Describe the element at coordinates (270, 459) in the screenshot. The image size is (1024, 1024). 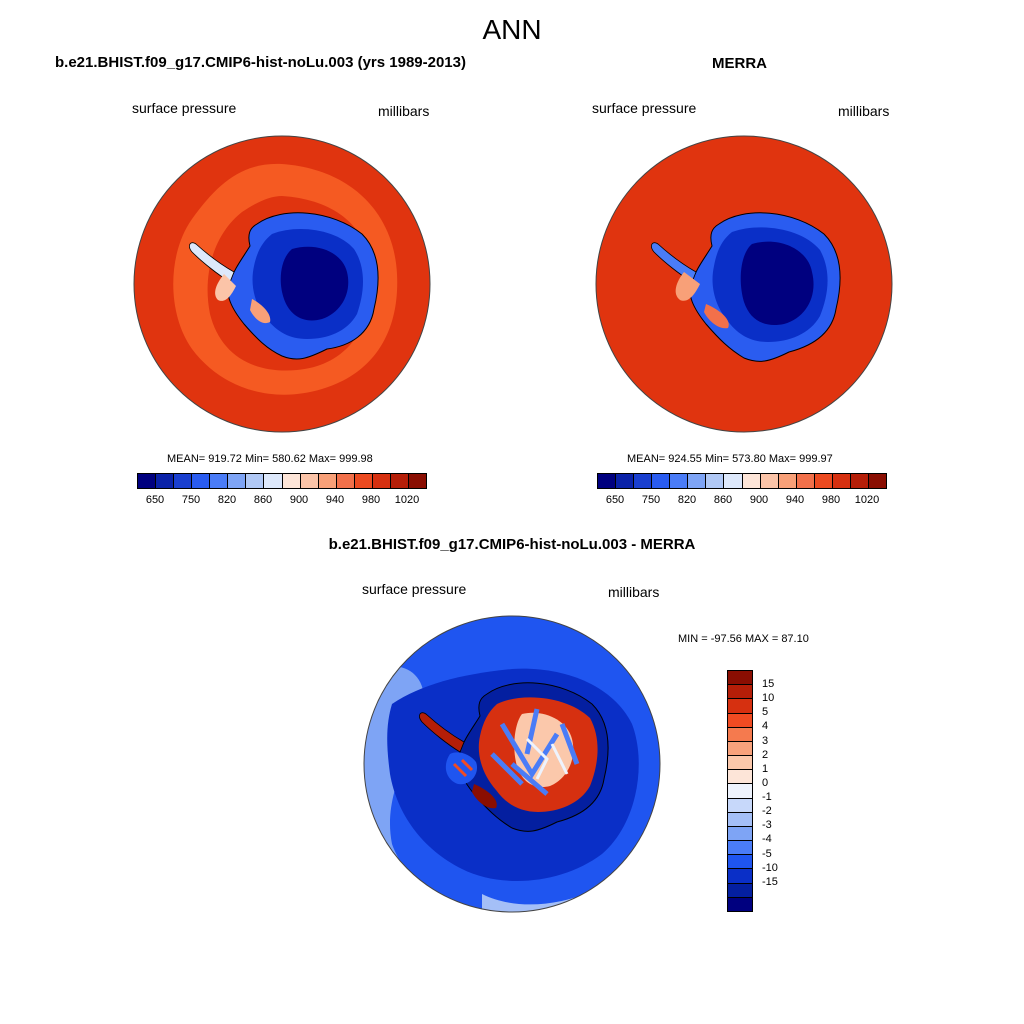
I see `model-stats: MEAN= 919.72 Min= 580.62 Max= 999.98` at that location.